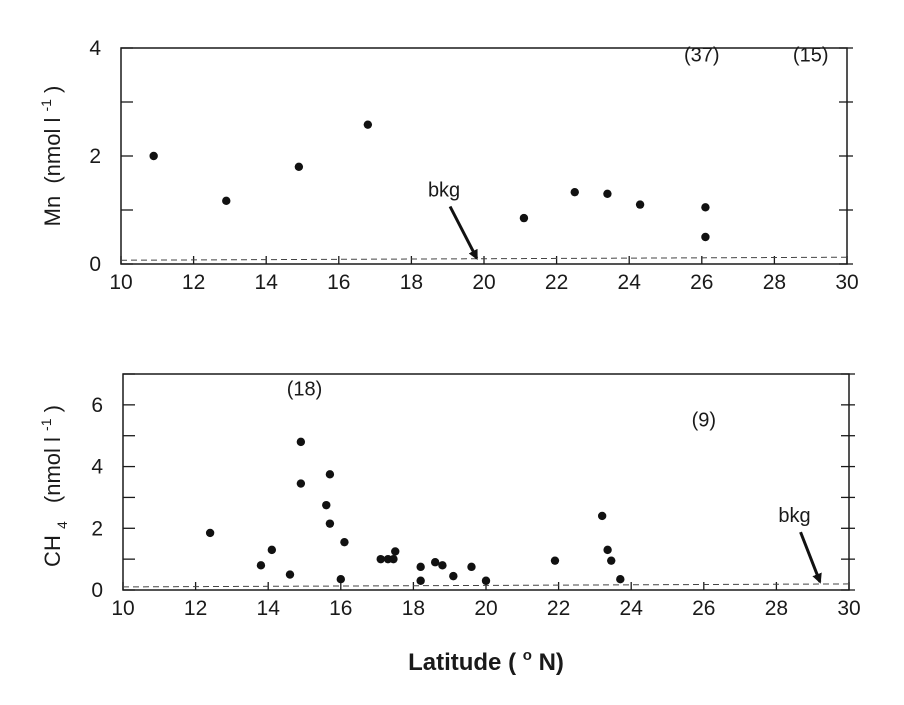 Image resolution: width=904 pixels, height=705 pixels. What do you see at coordinates (269, 608) in the screenshot?
I see `ch4-x-tick-label: 14` at bounding box center [269, 608].